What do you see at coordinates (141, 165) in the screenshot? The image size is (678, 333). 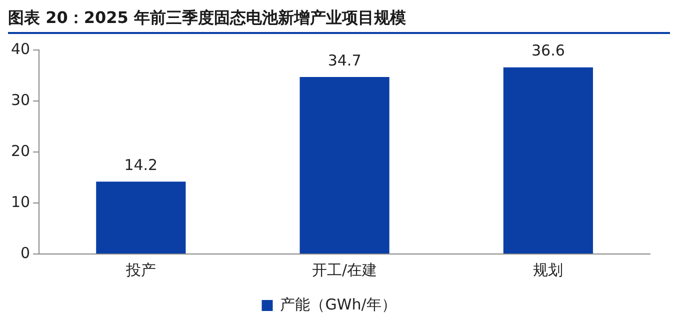 I see `data-label: 14.2` at bounding box center [141, 165].